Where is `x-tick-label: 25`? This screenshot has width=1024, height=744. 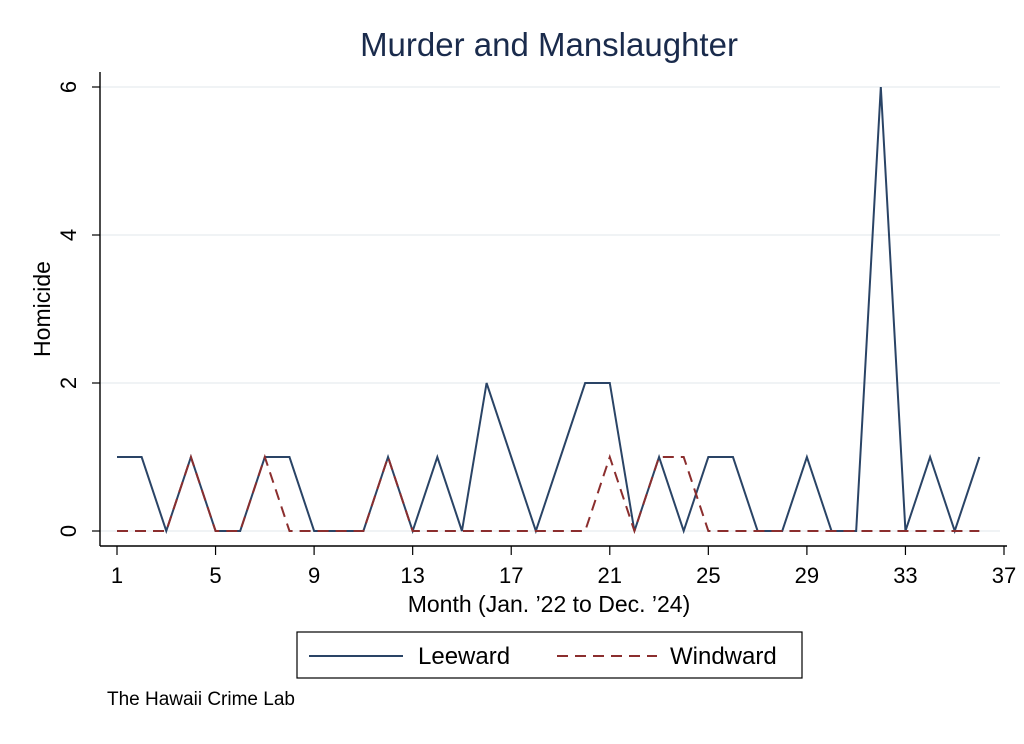
x-tick-label: 25 is located at coordinates (708, 575).